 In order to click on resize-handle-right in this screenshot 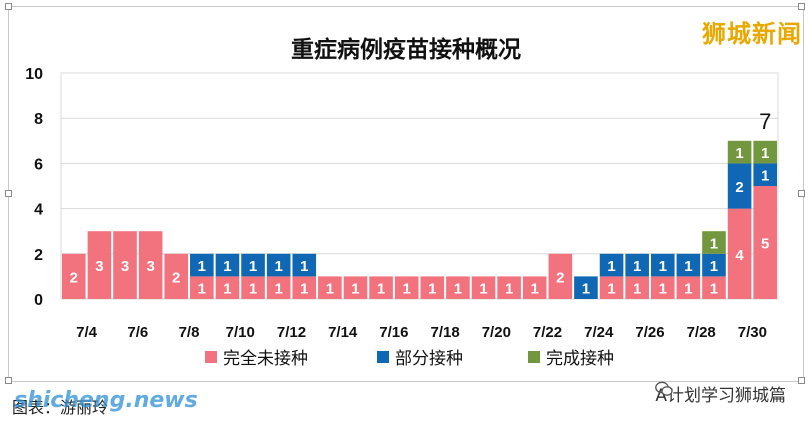, I will do `click(801, 193)`.